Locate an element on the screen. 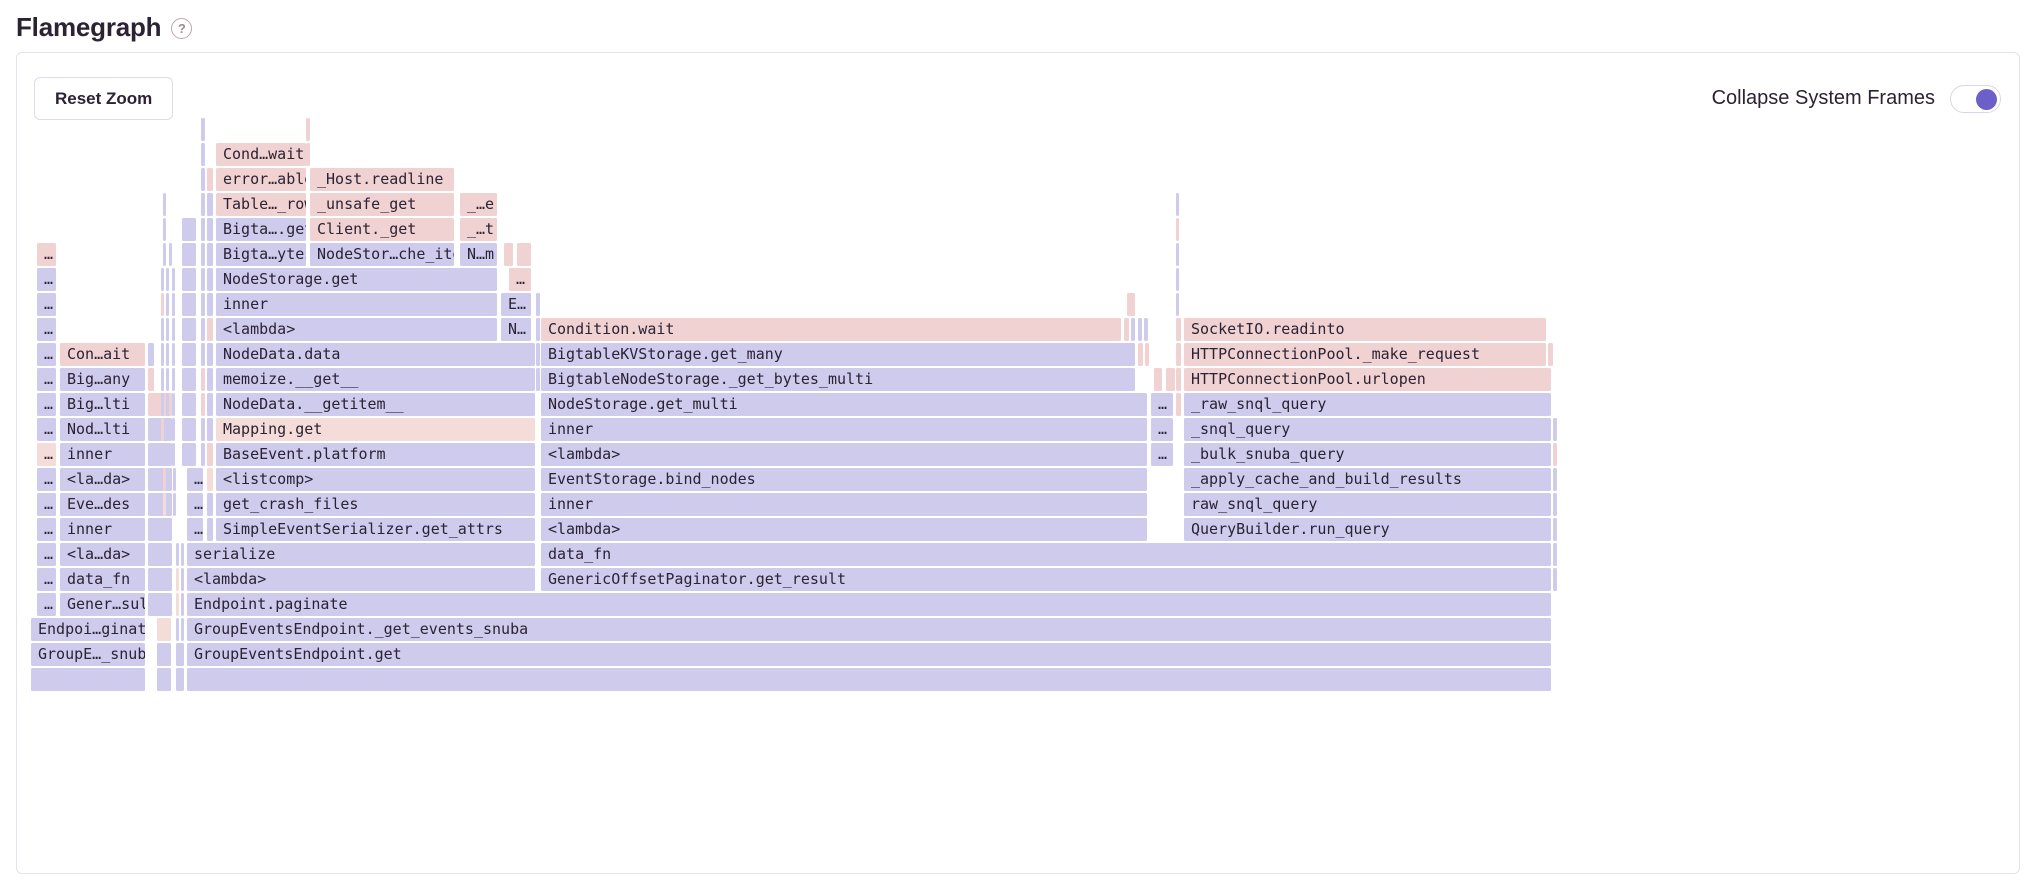  flame-frame: NodeData.__getitem__ is located at coordinates (375, 404).